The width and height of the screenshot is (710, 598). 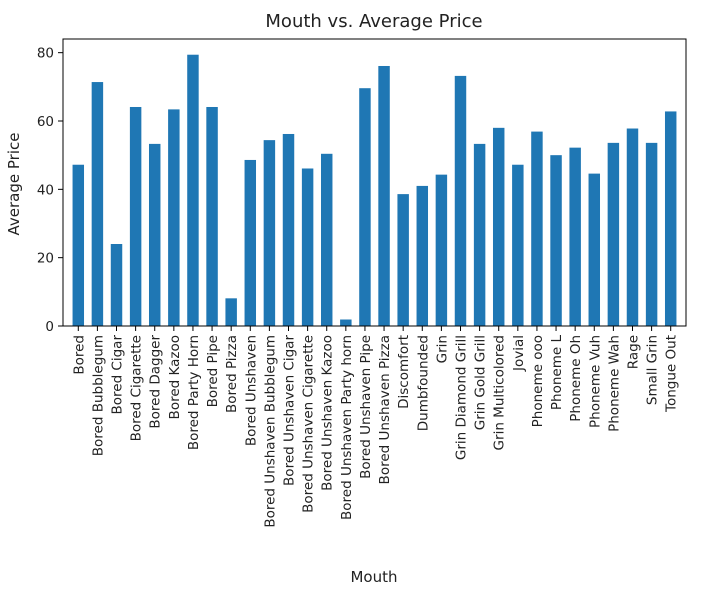 I want to click on x-tick-label: Grin Diamond Grill, so click(x=461, y=397).